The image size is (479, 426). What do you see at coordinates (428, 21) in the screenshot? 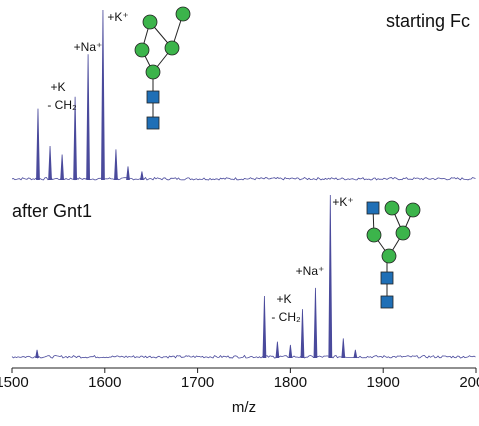
I see `panel-title: starting Fc` at bounding box center [428, 21].